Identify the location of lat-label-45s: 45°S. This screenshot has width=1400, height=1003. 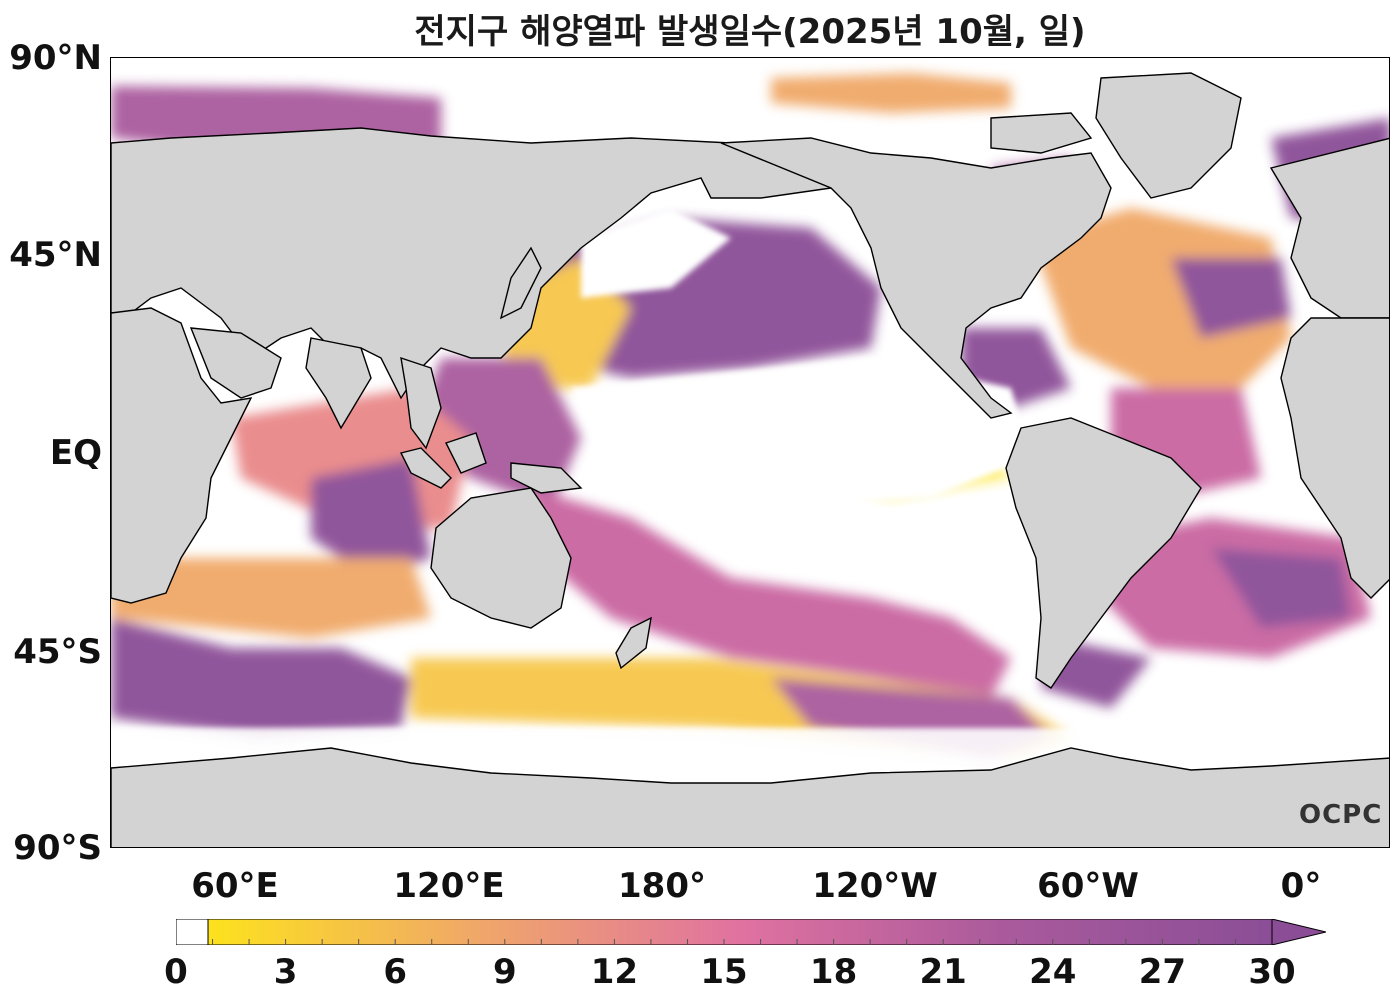
(57, 652).